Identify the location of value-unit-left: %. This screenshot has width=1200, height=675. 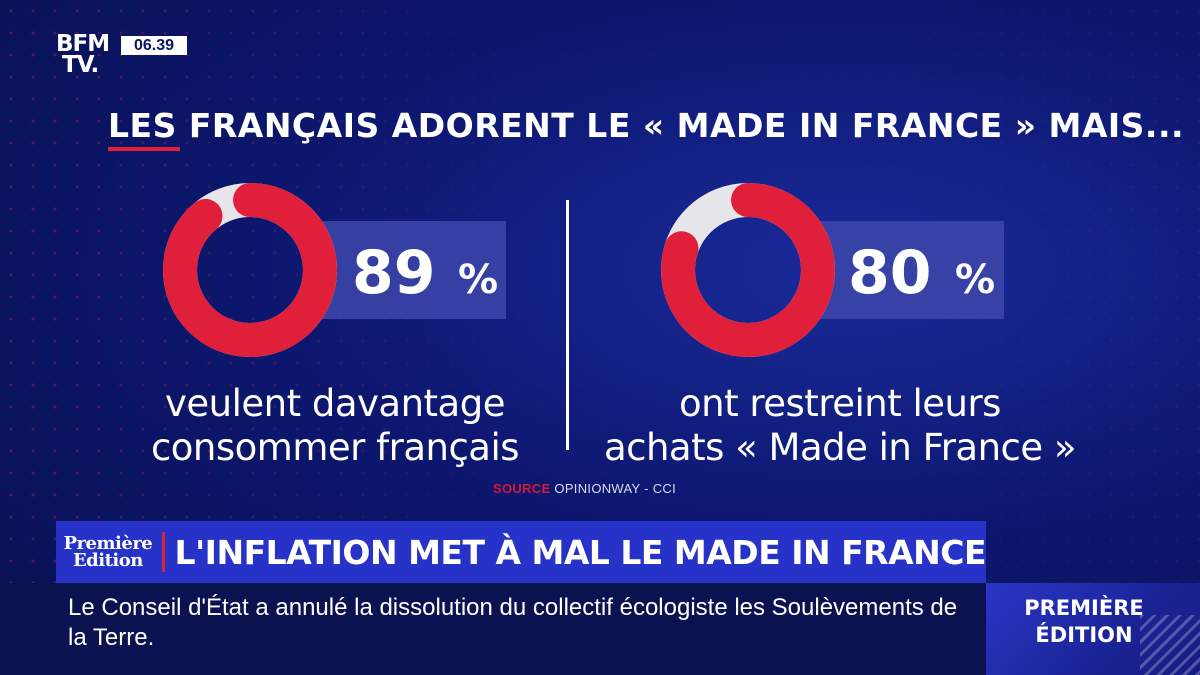
(478, 280).